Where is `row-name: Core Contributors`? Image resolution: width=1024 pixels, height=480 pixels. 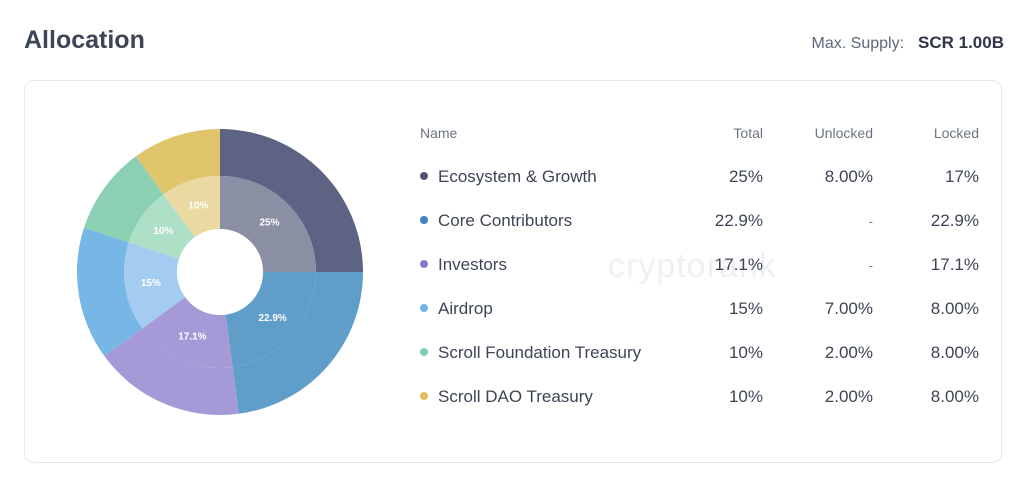 row-name: Core Contributors is located at coordinates (542, 221).